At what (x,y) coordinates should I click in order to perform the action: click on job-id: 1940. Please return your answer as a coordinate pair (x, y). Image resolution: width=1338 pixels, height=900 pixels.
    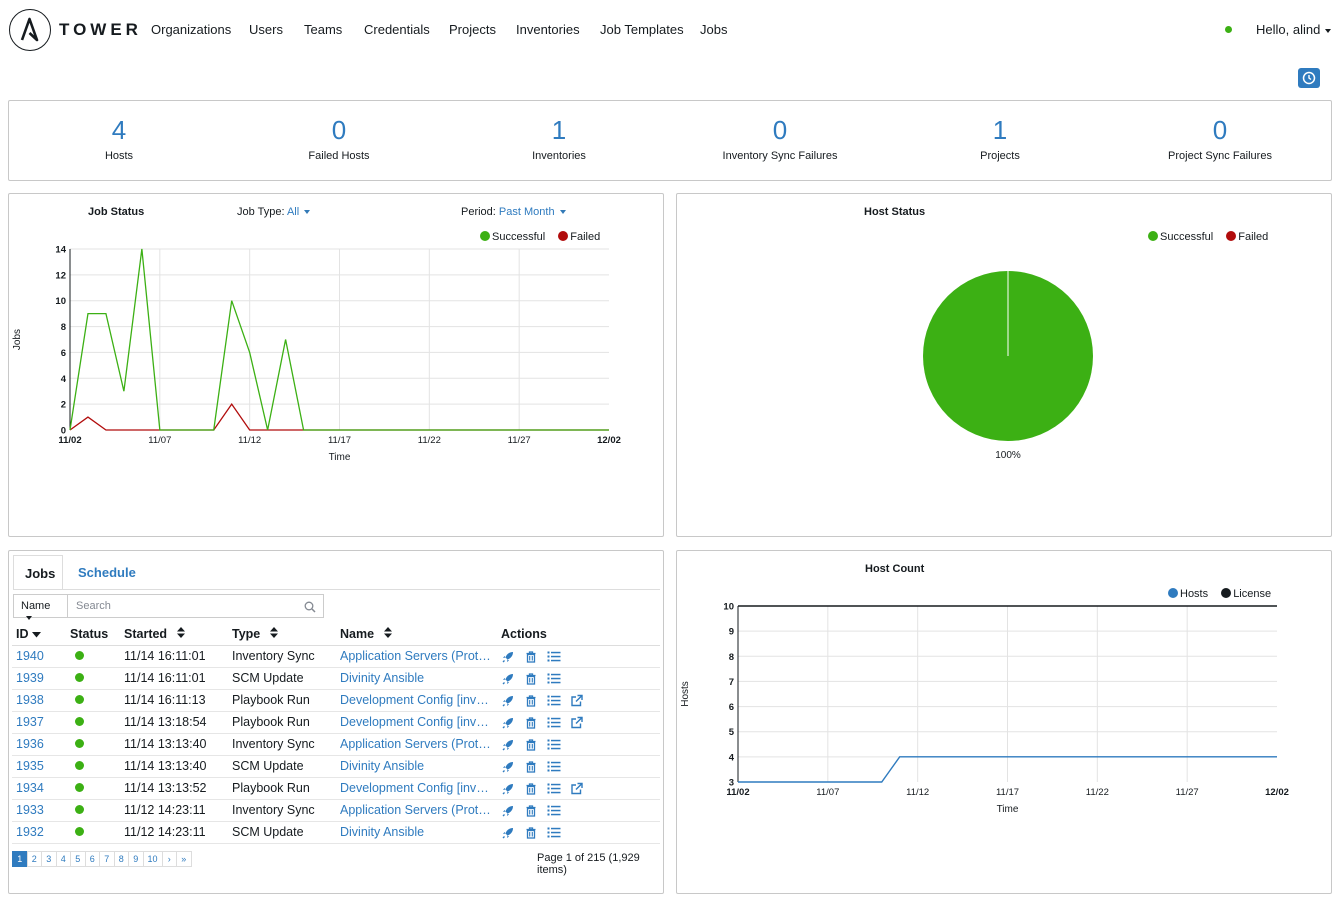
    Looking at the image, I should click on (39, 656).